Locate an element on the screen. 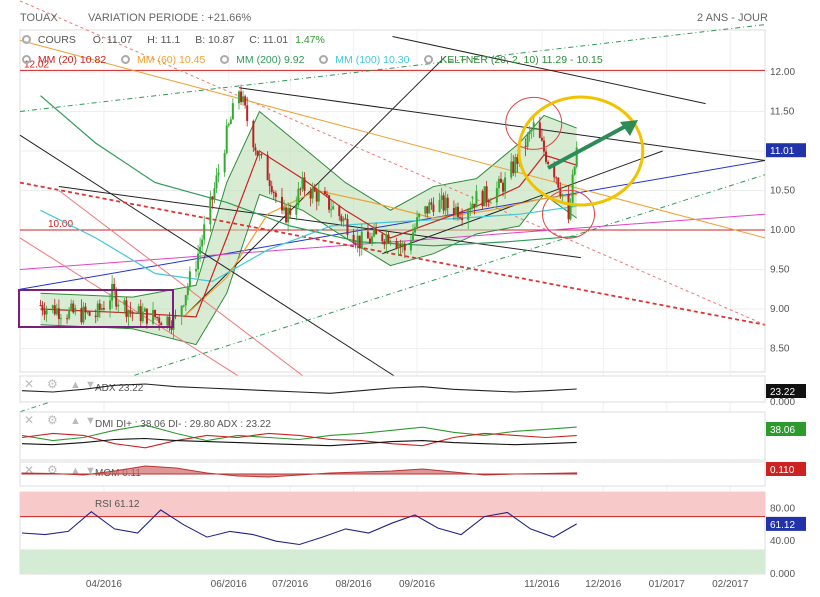  close-value: C: 11.01 is located at coordinates (269, 40).